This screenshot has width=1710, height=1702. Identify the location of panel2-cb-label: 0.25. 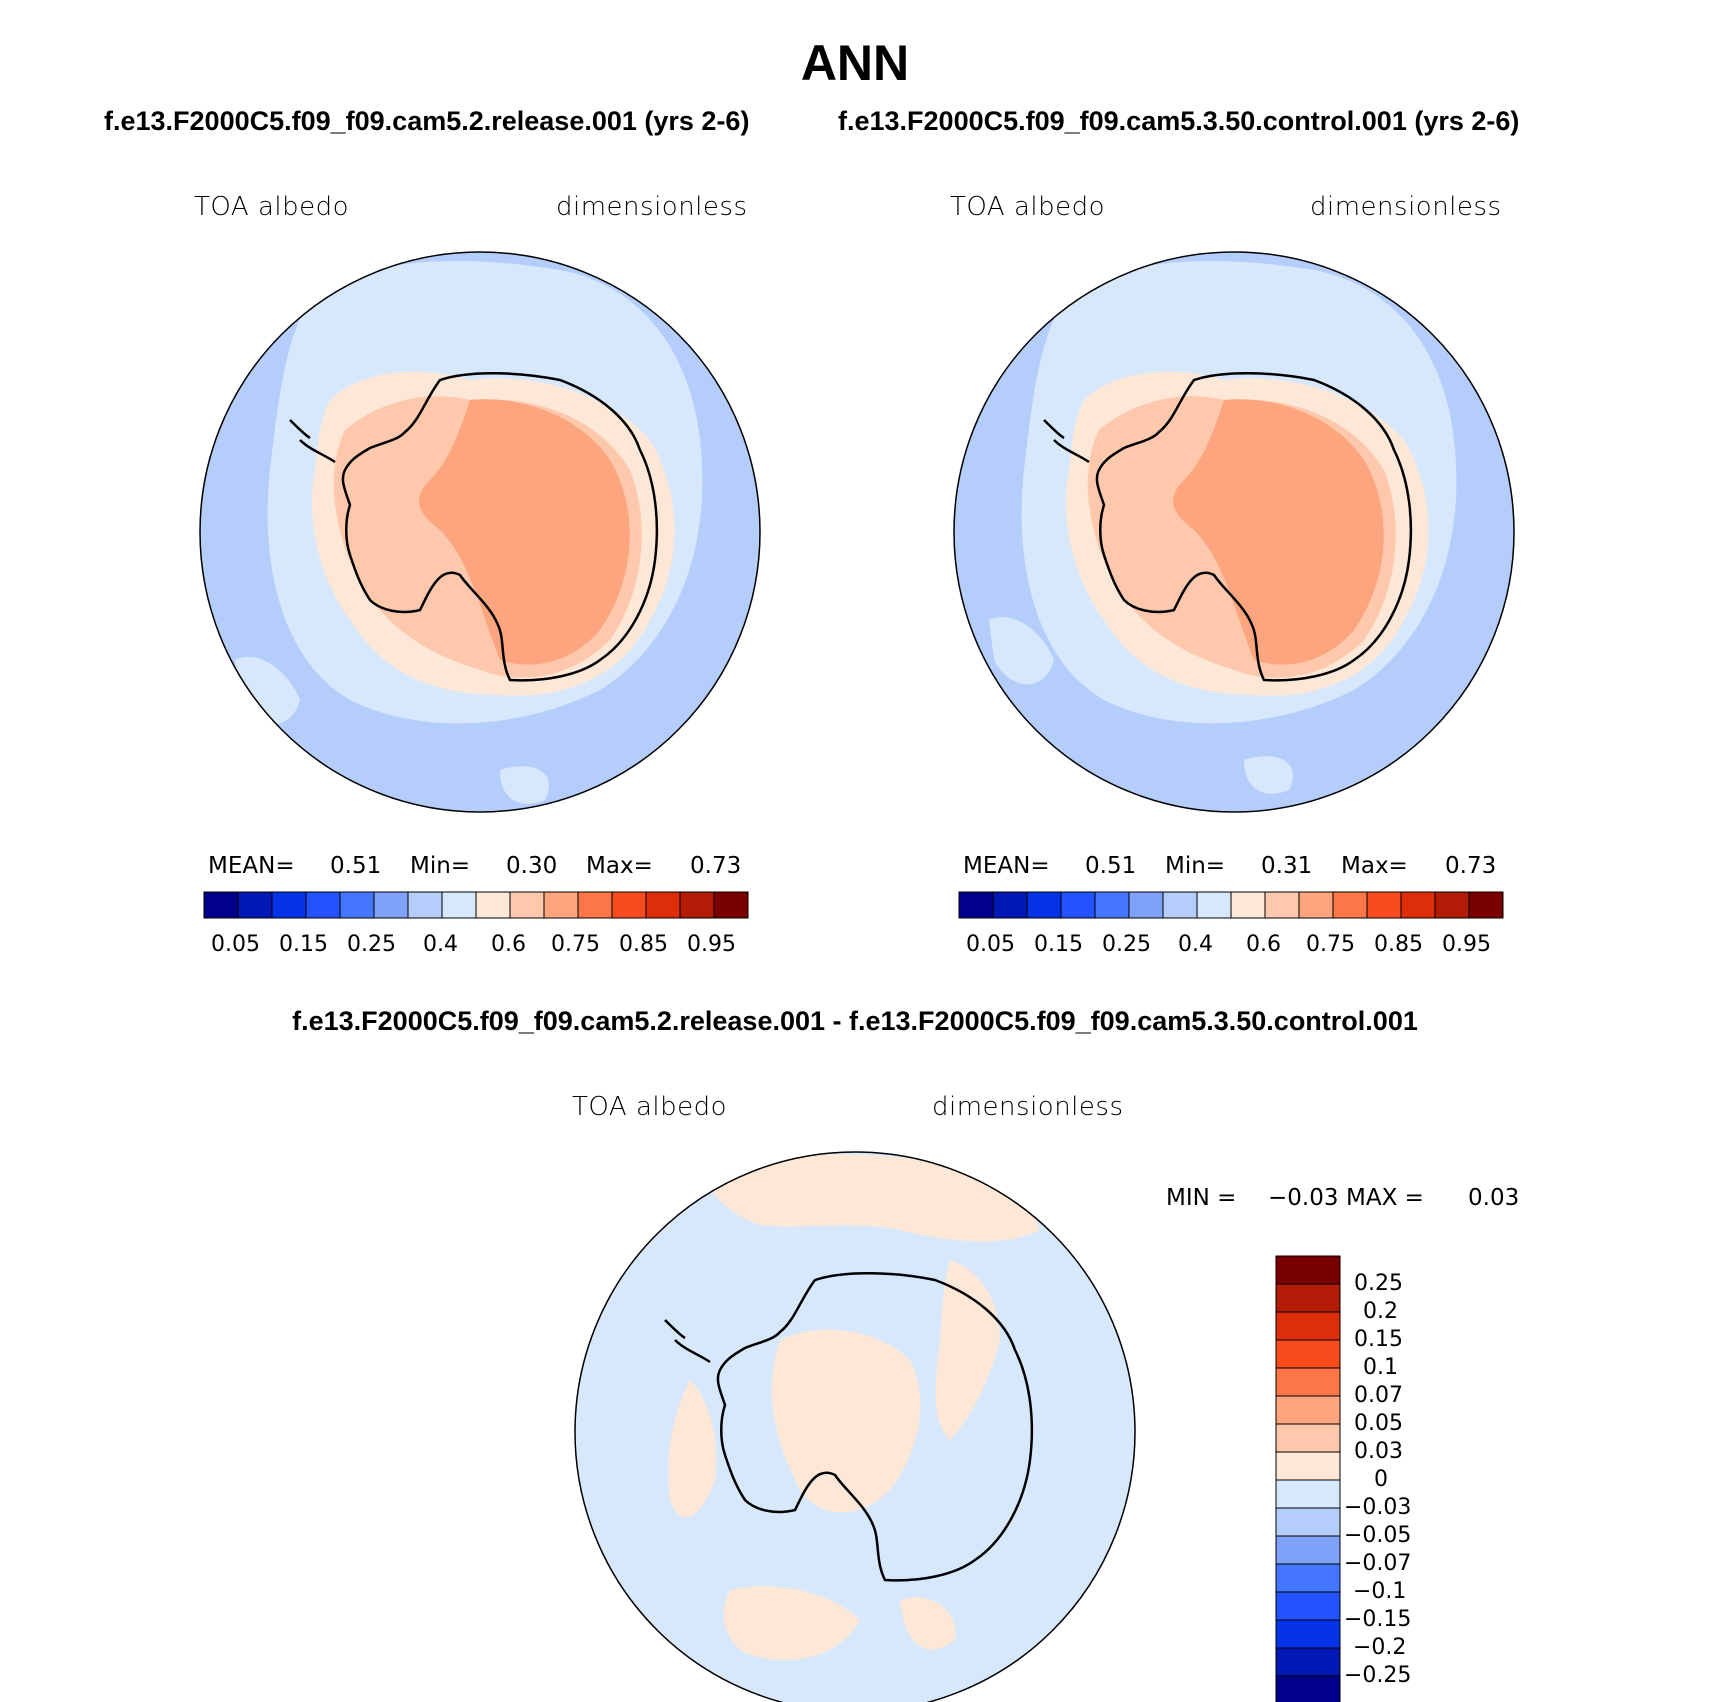
(1126, 944).